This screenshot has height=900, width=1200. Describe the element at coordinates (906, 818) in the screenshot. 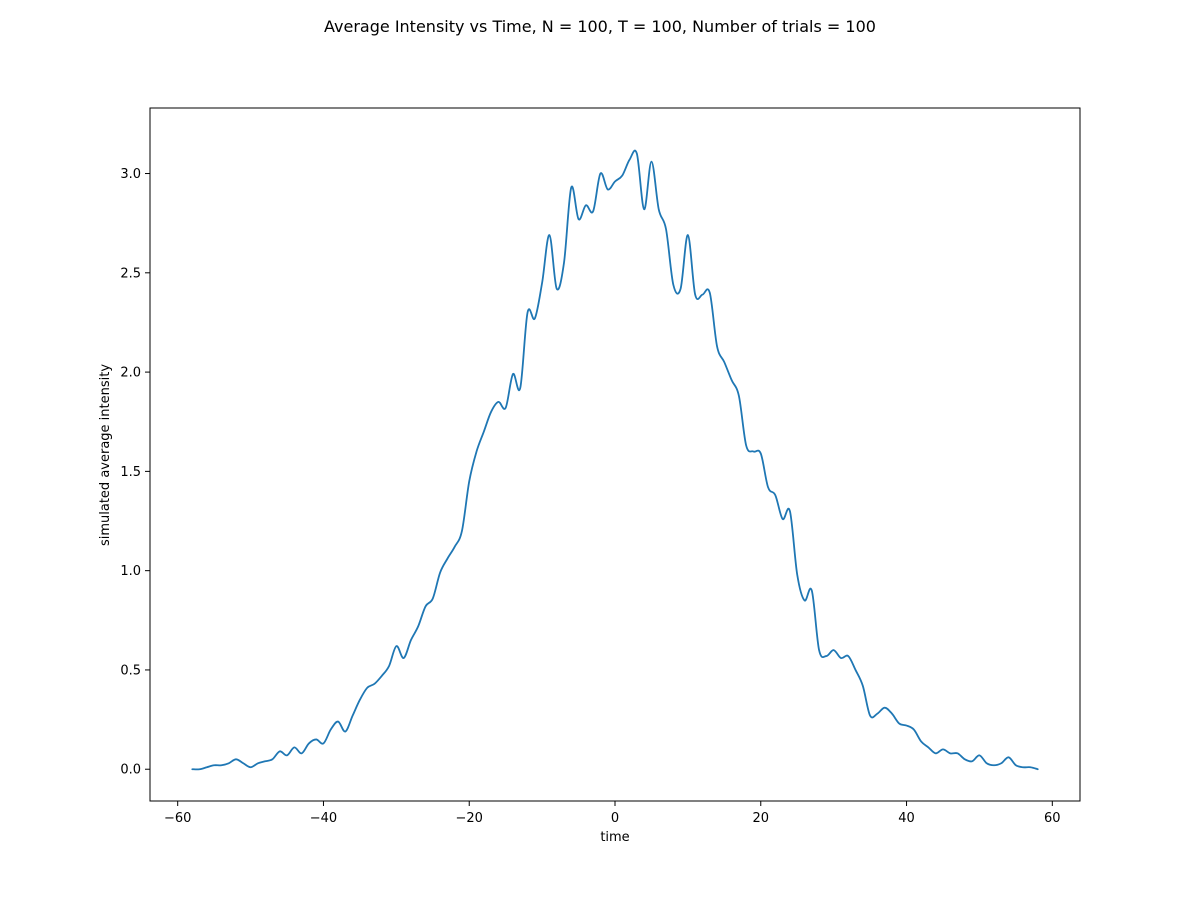

I see `x-tick-label: 40` at that location.